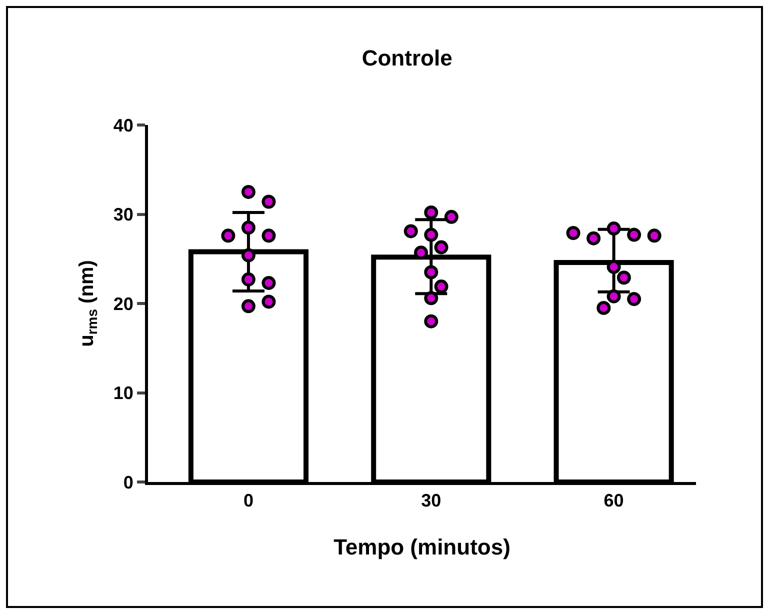 This screenshot has width=773, height=616. What do you see at coordinates (123, 393) in the screenshot?
I see `y-tick-label: 10` at bounding box center [123, 393].